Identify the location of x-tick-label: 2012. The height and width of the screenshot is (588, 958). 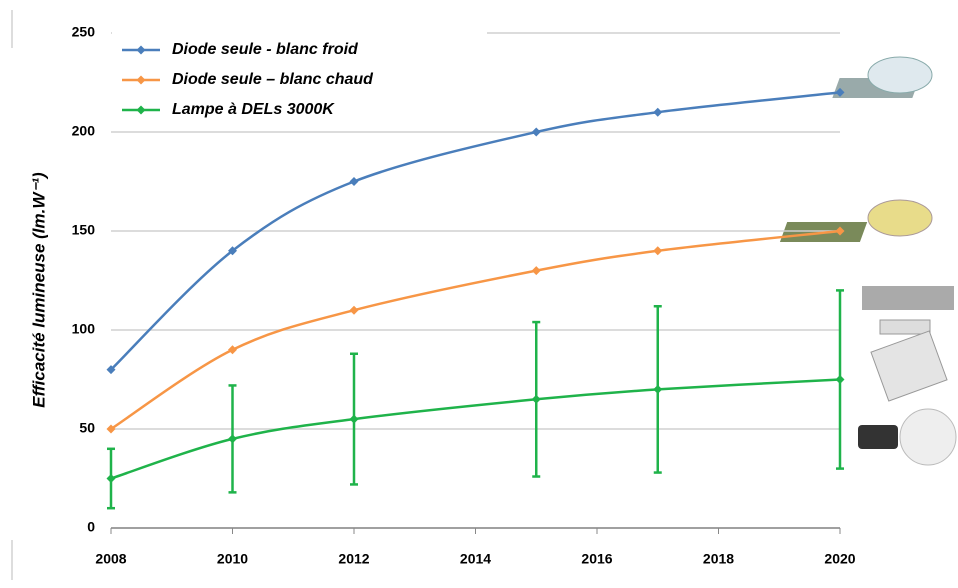
(353, 559).